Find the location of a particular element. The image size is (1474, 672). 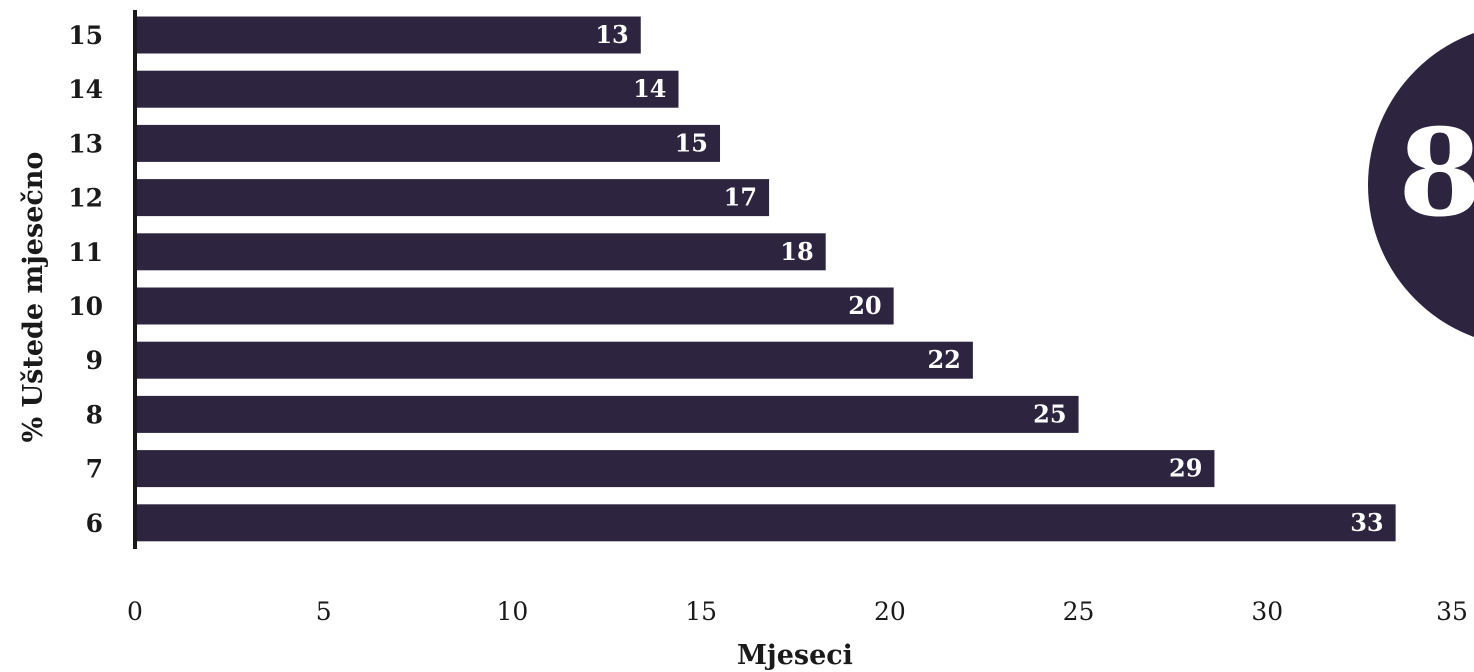

x-tick-label: 0 is located at coordinates (135, 611).